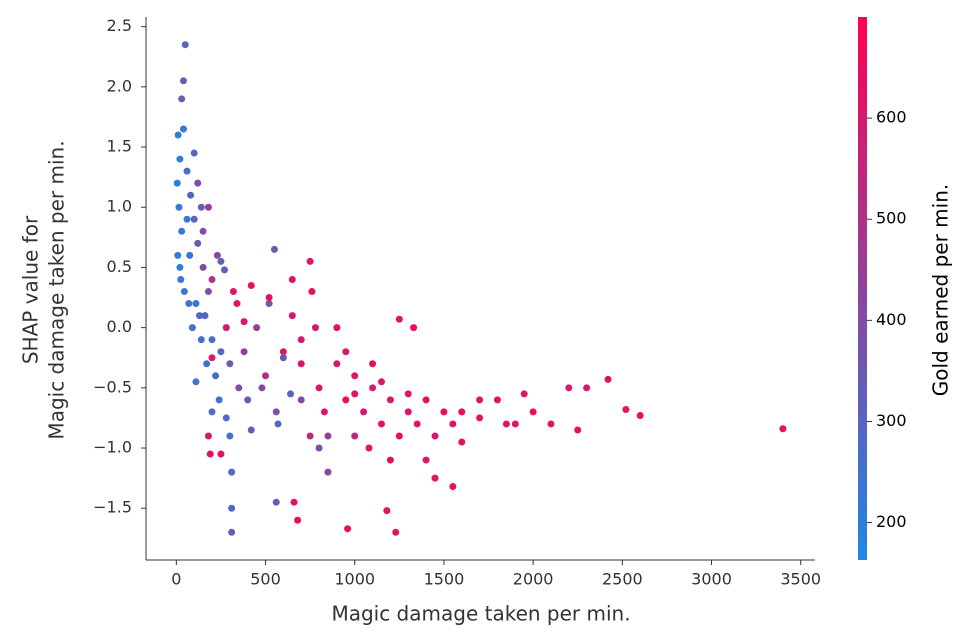 The height and width of the screenshot is (643, 972). I want to click on y-tick-label: 1.0, so click(119, 206).